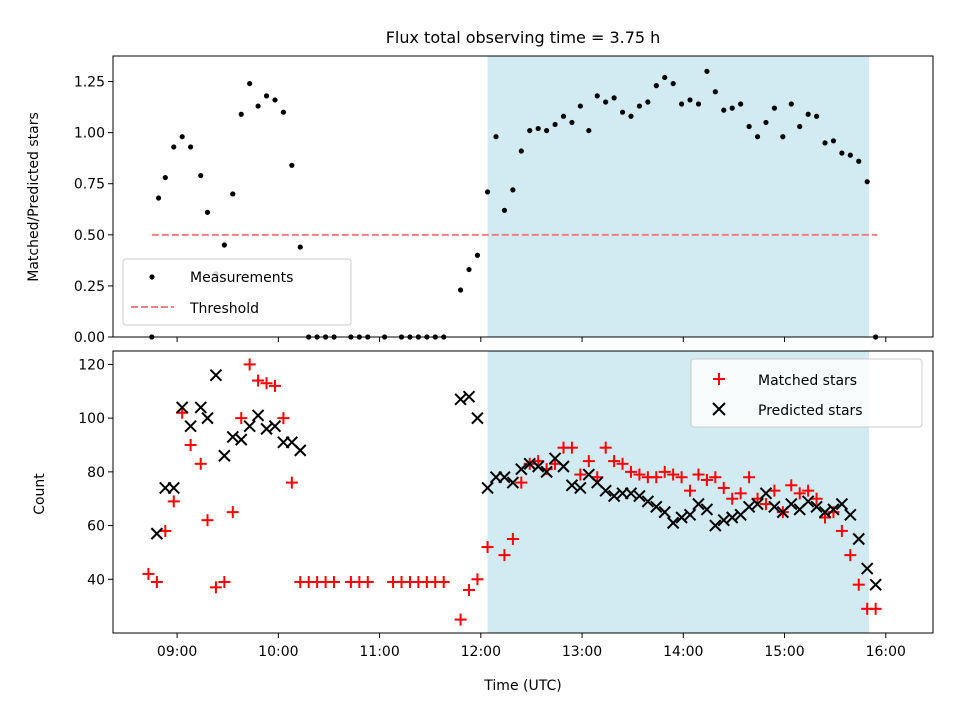 This screenshot has width=960, height=720. I want to click on y-tick-label: 1.25, so click(89, 83).